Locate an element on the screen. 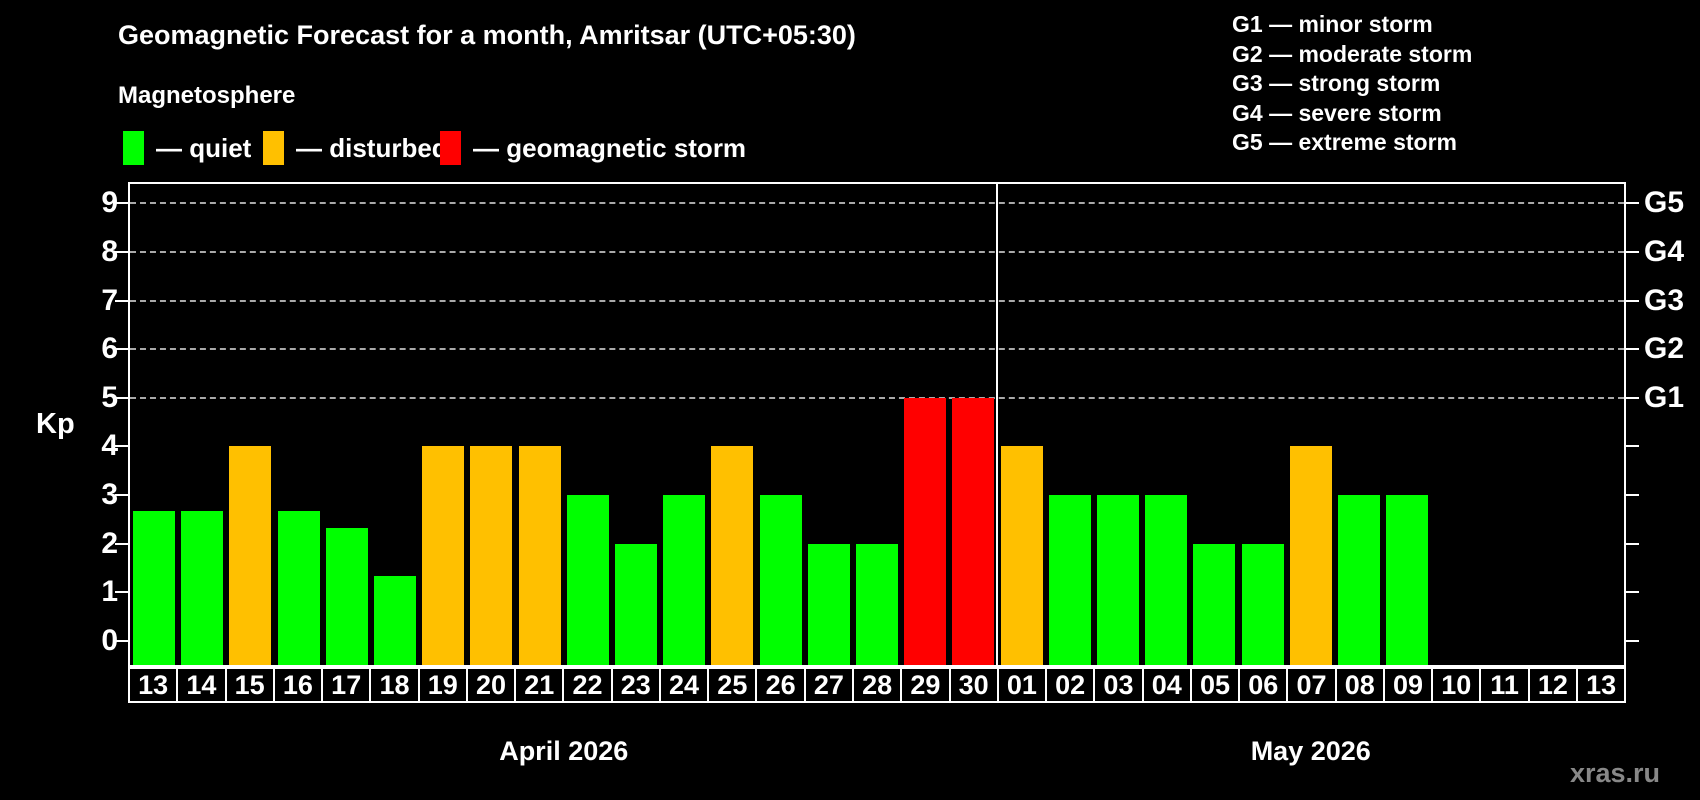 This screenshot has height=800, width=1700. g-tick-label: G5 is located at coordinates (1664, 203).